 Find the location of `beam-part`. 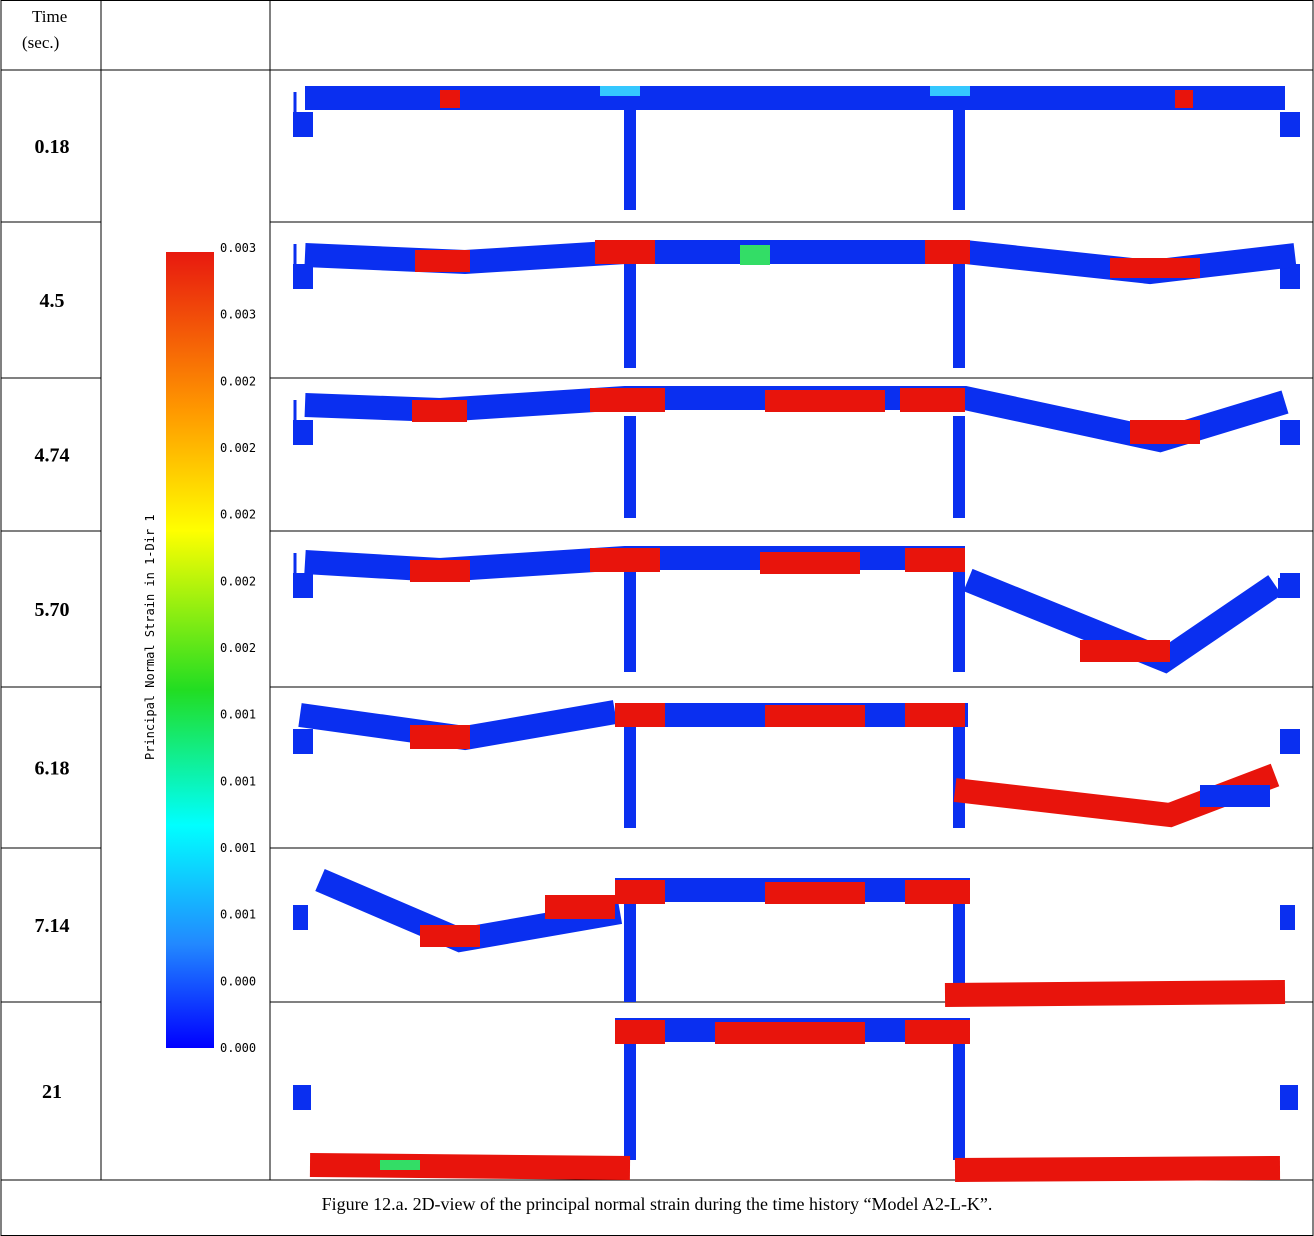

beam-part is located at coordinates (1235, 796).